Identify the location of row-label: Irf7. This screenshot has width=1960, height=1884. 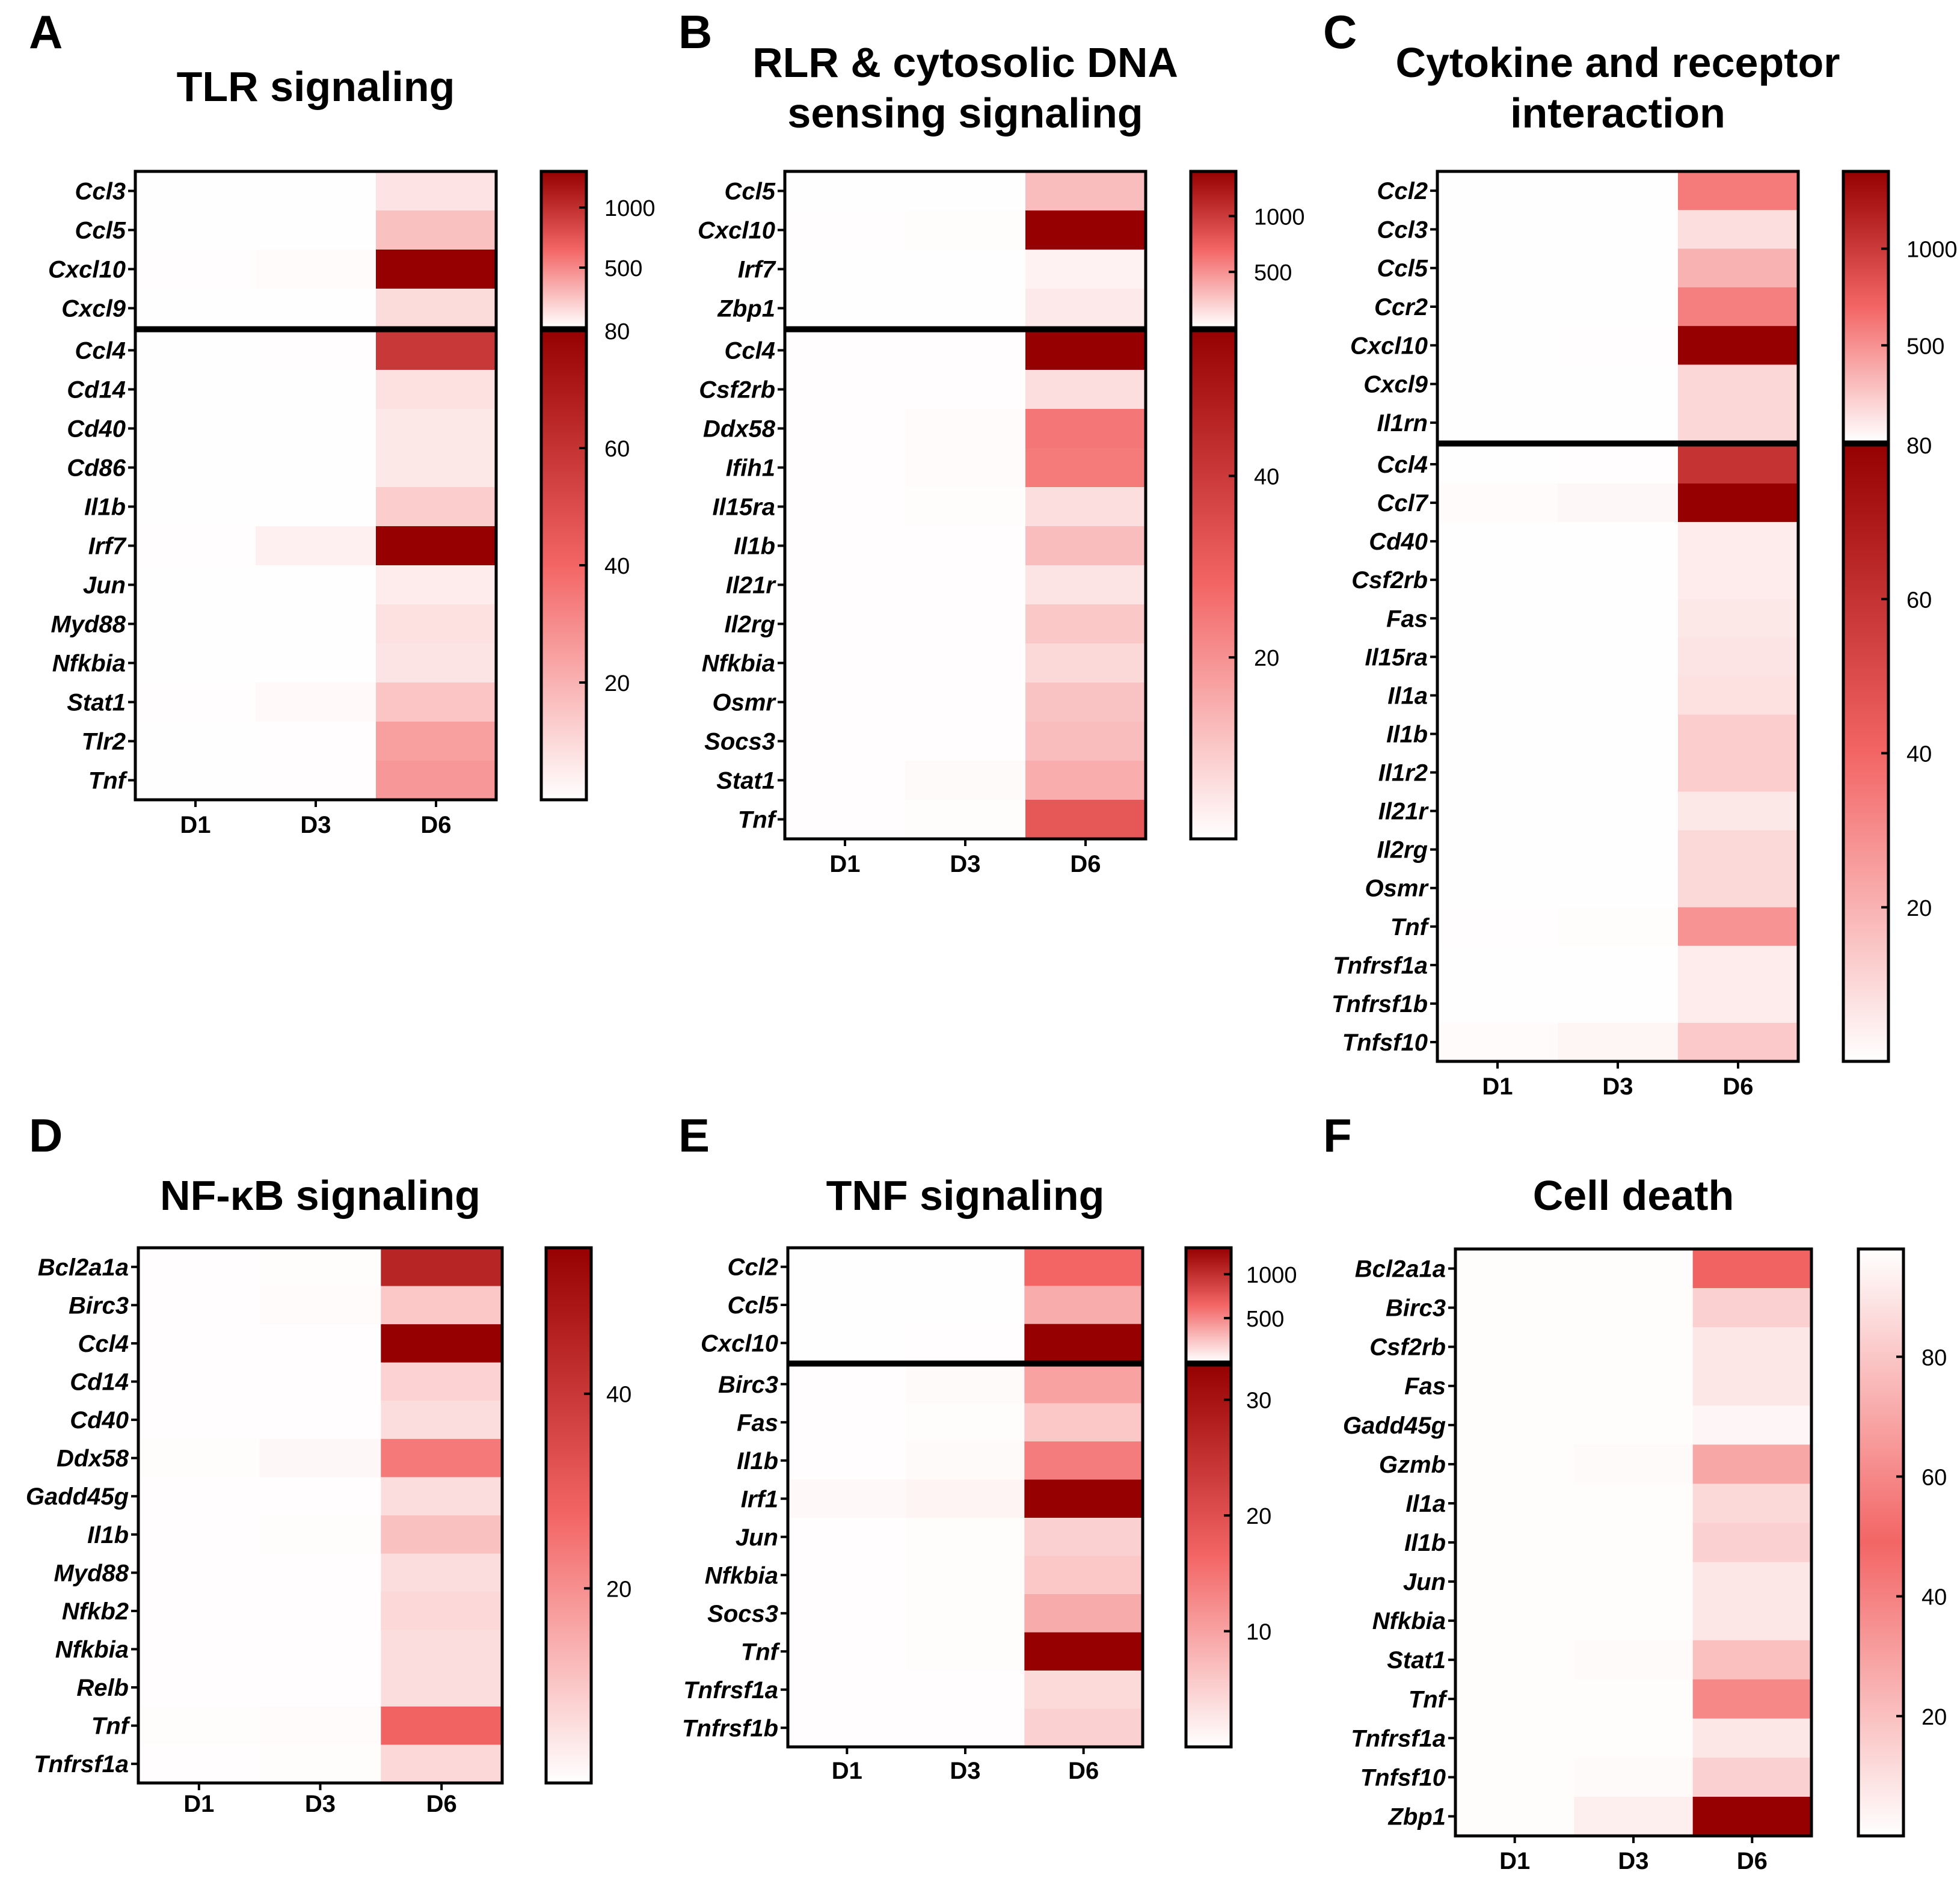
(757, 270).